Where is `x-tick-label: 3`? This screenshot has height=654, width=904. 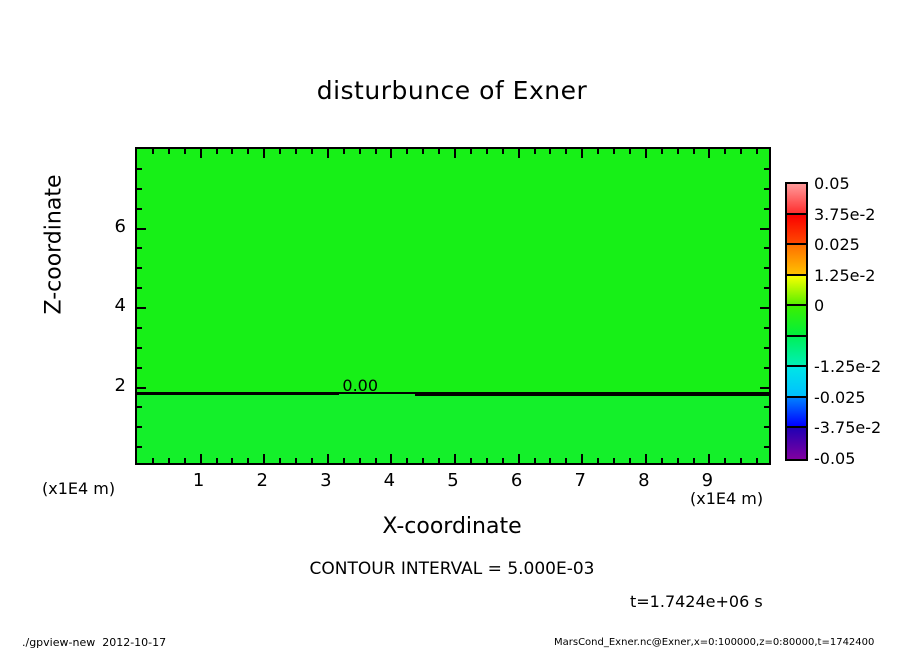
x-tick-label: 3 is located at coordinates (326, 480).